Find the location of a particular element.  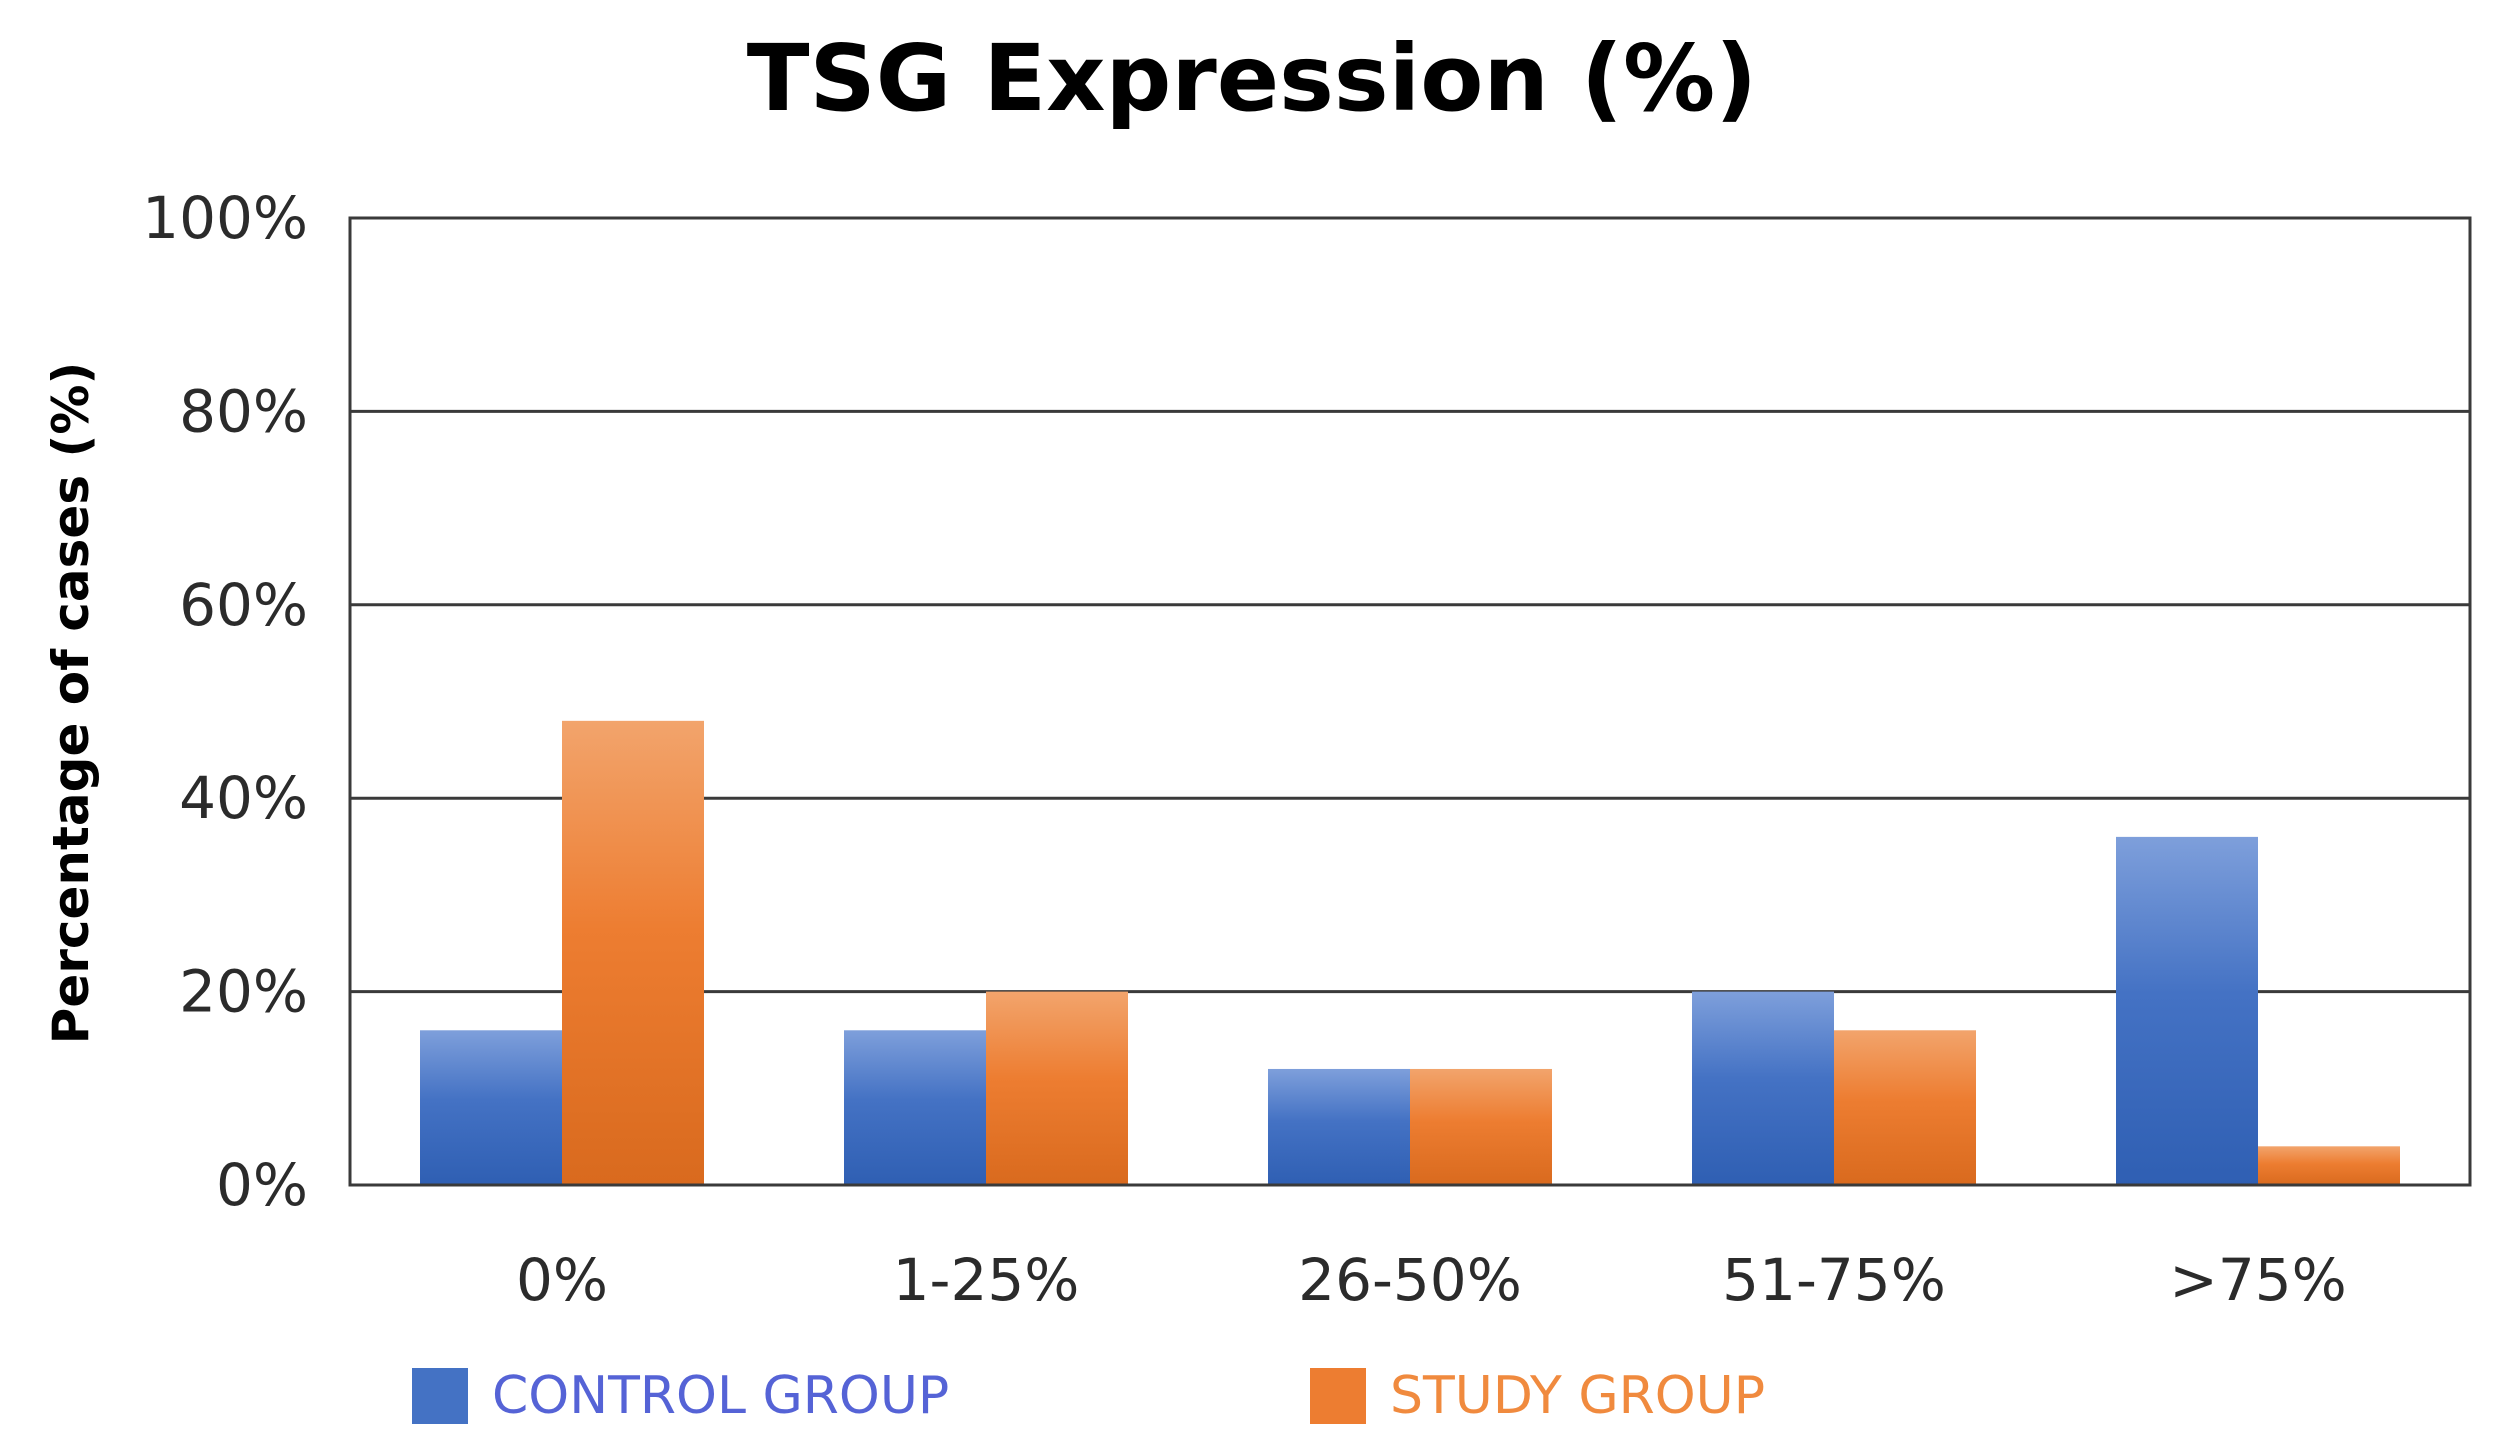

y-tick-label: 40% is located at coordinates (243, 798).